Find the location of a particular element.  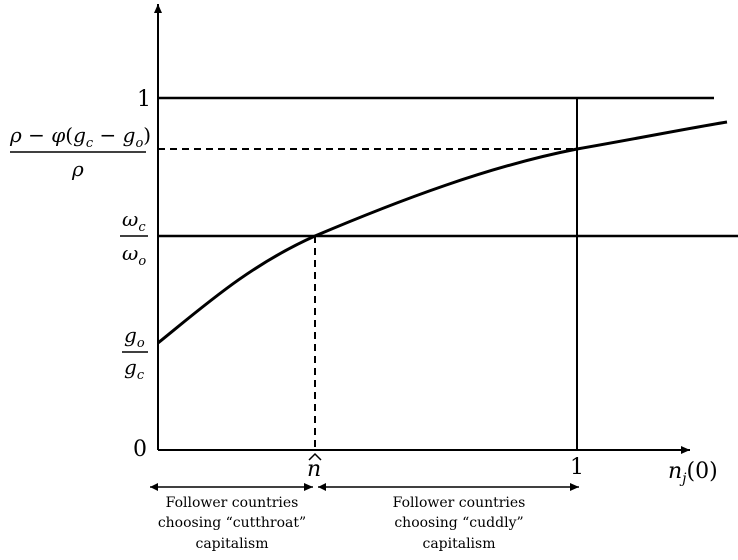

upper-fraction-label: ρ − φ(gc − go) ρ is located at coordinates (80, 152).